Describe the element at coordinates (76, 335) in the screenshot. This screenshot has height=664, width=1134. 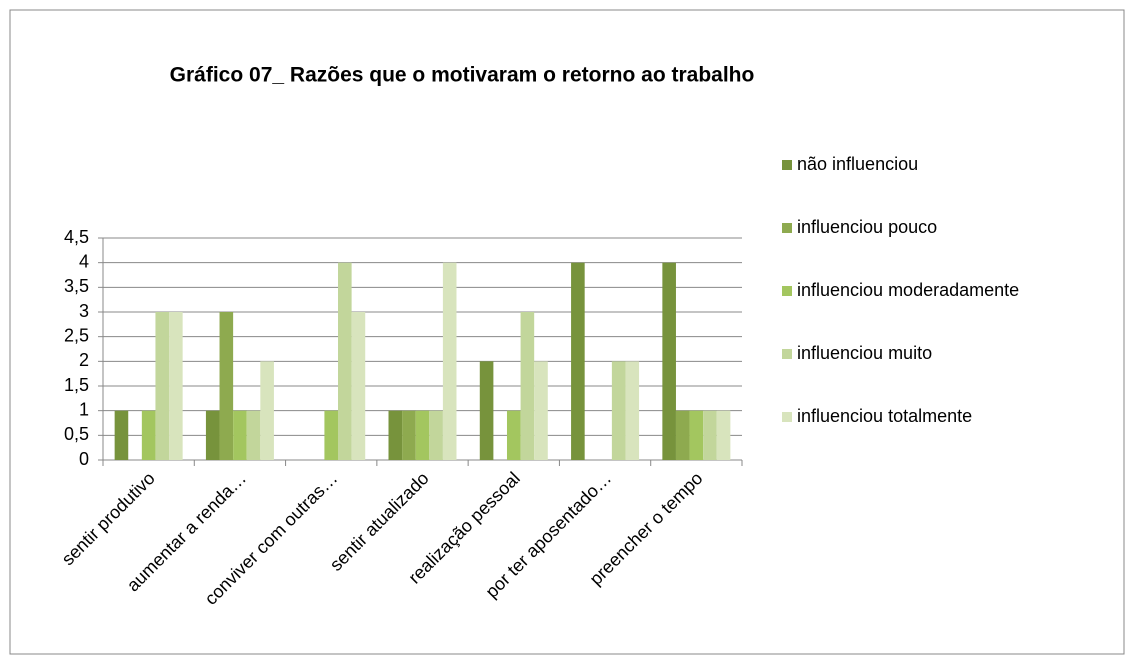
I see `y-tick-label: 2,5` at that location.